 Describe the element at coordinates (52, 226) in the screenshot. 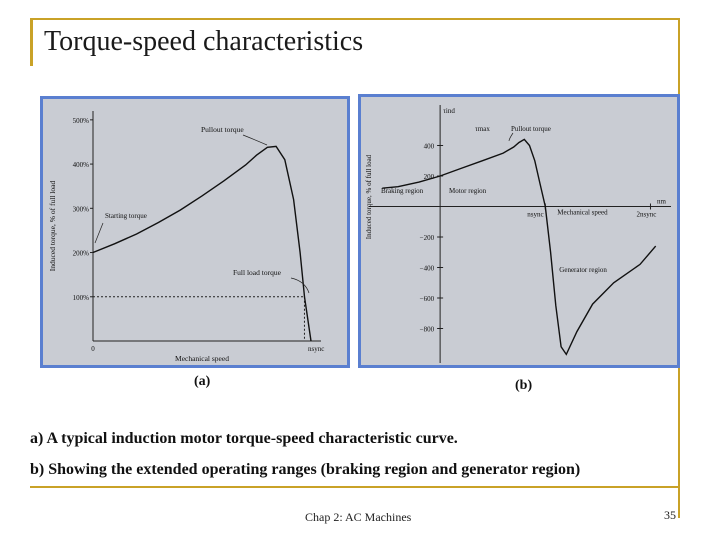

I see `chart-a-y-label: Induced torque, % of full load` at that location.